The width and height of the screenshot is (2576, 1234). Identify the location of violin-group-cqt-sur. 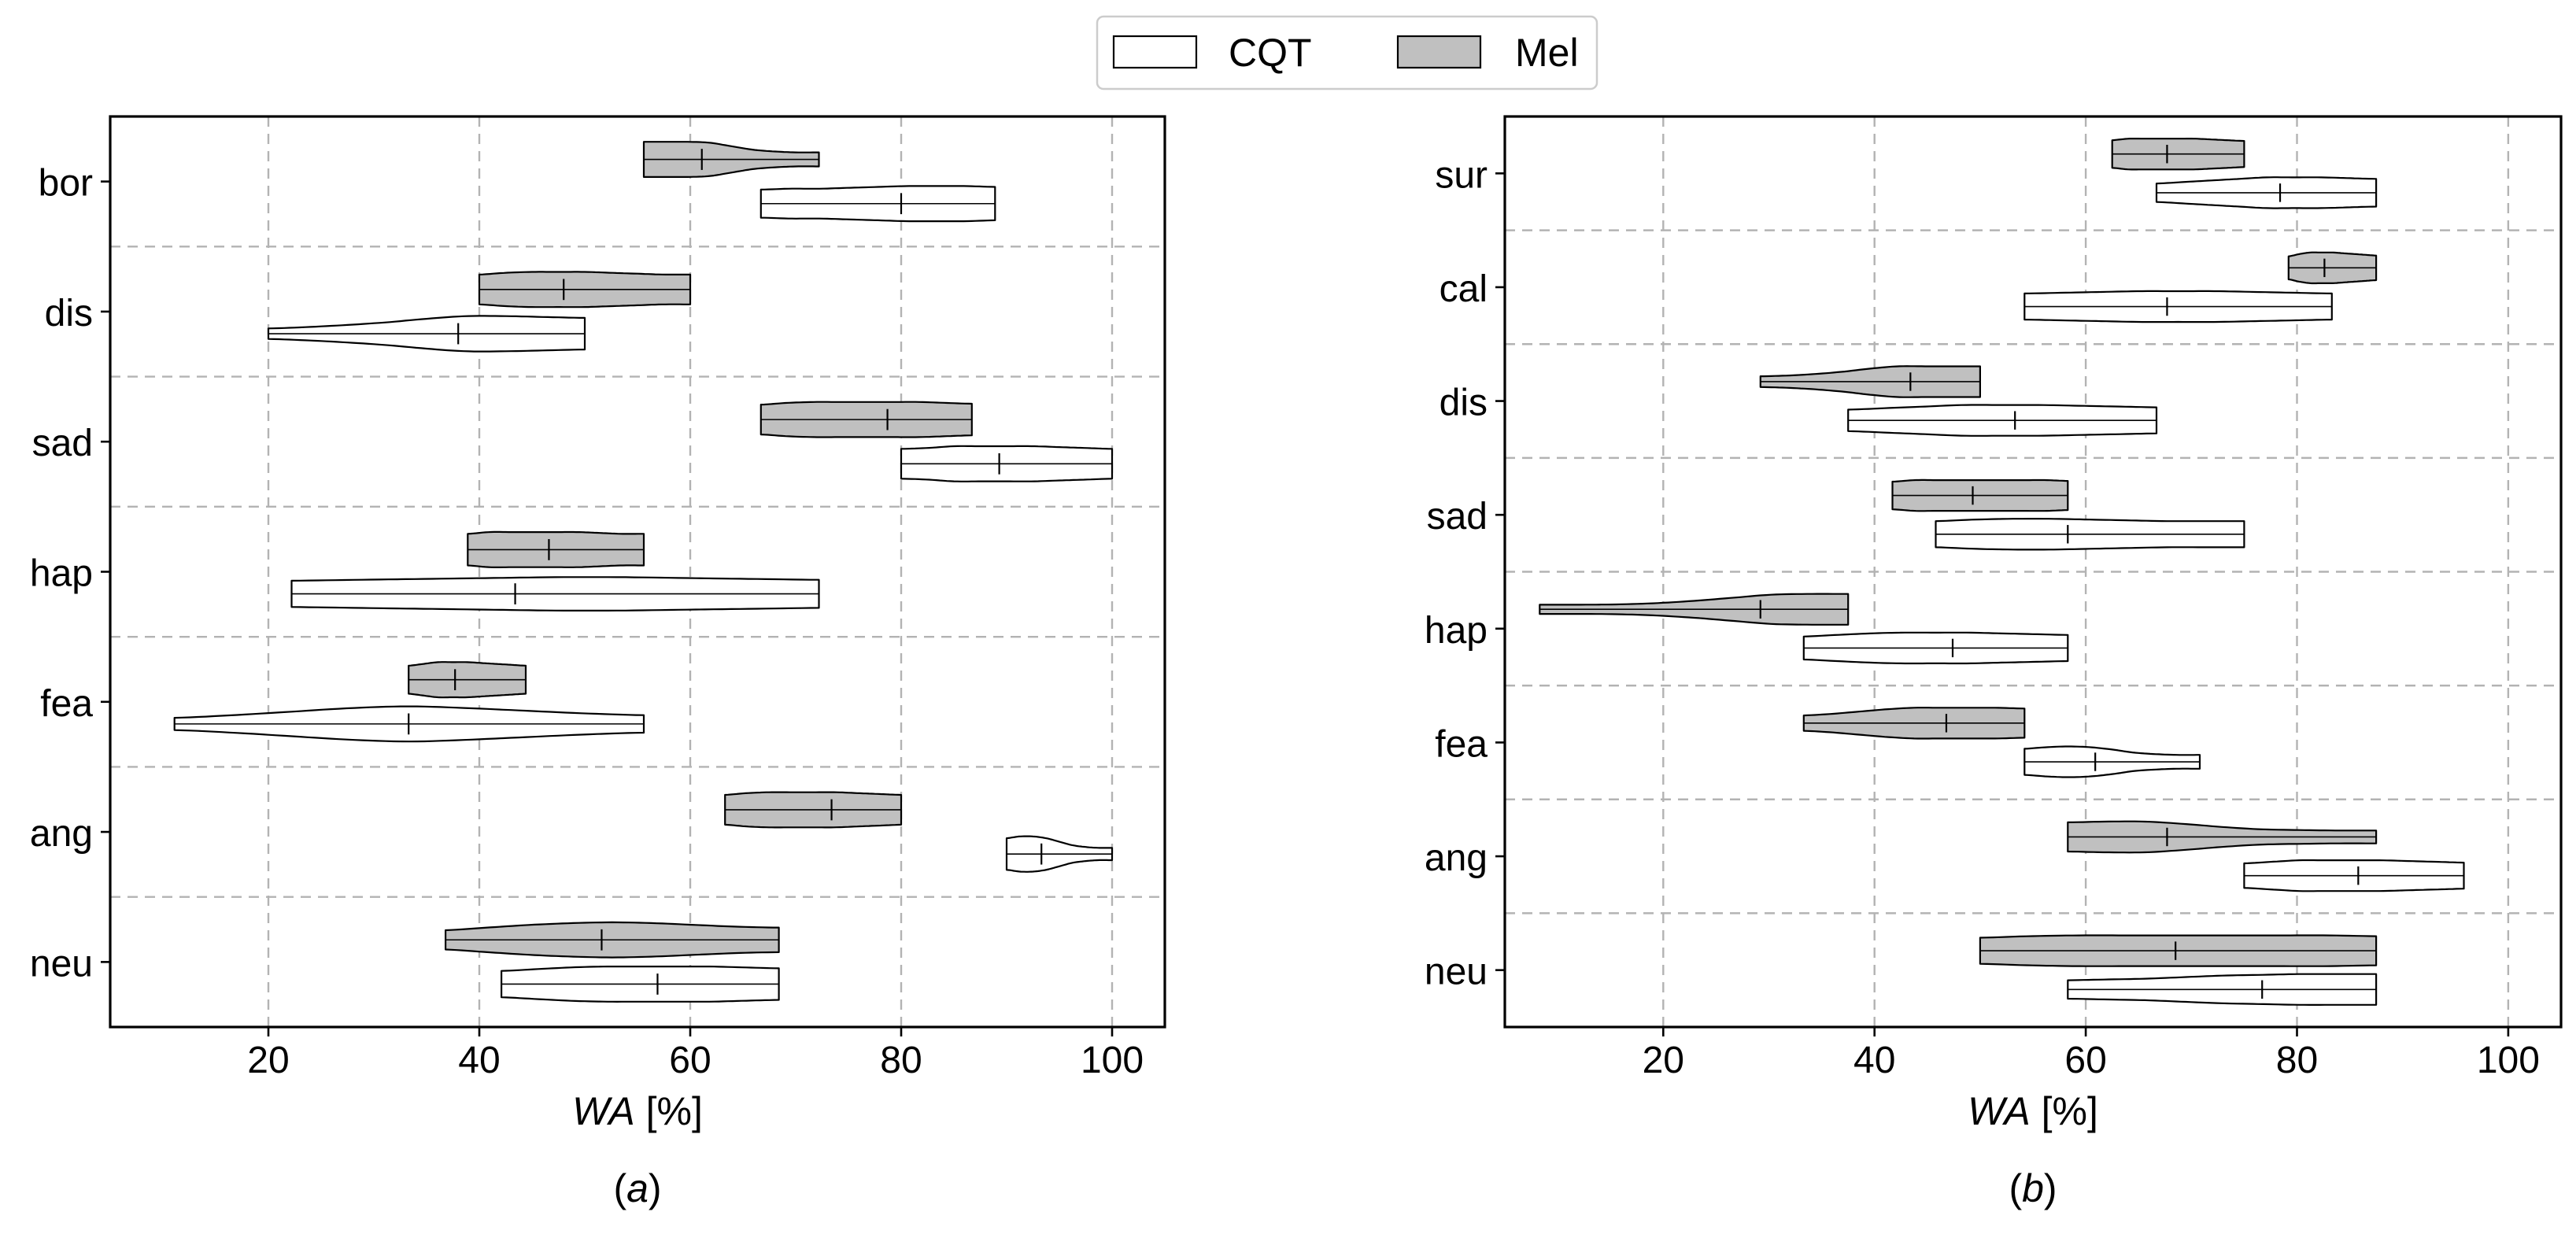
(2266, 192).